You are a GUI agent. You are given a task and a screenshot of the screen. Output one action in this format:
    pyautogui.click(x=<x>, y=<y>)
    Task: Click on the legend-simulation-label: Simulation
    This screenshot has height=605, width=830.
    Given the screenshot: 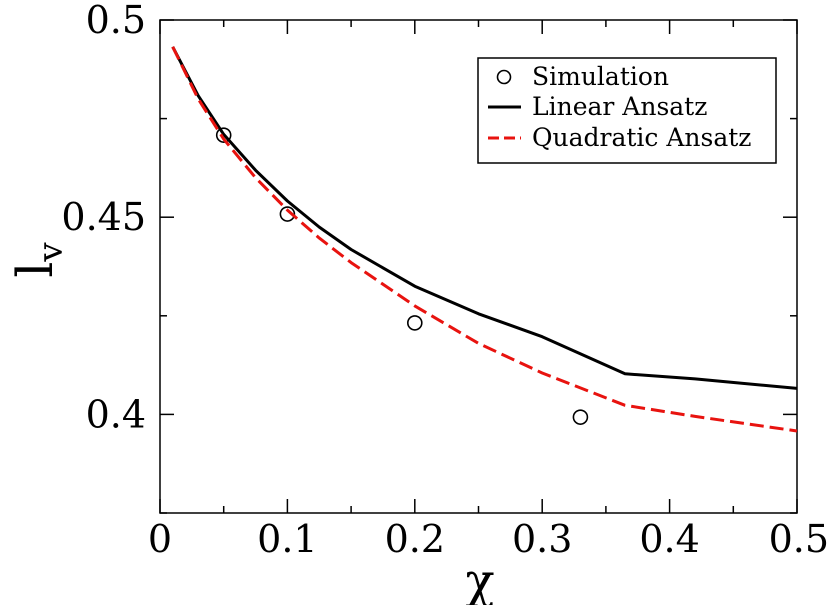 What is the action you would take?
    pyautogui.click(x=600, y=76)
    